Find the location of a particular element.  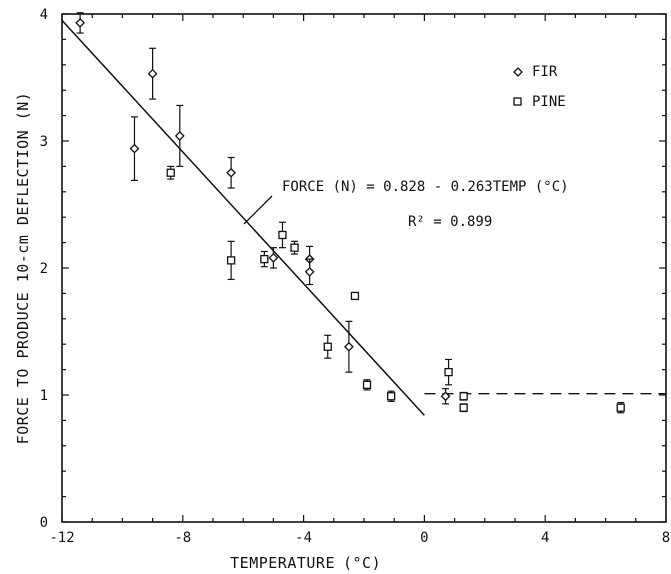

x-tick-label: 0 is located at coordinates (424, 538).